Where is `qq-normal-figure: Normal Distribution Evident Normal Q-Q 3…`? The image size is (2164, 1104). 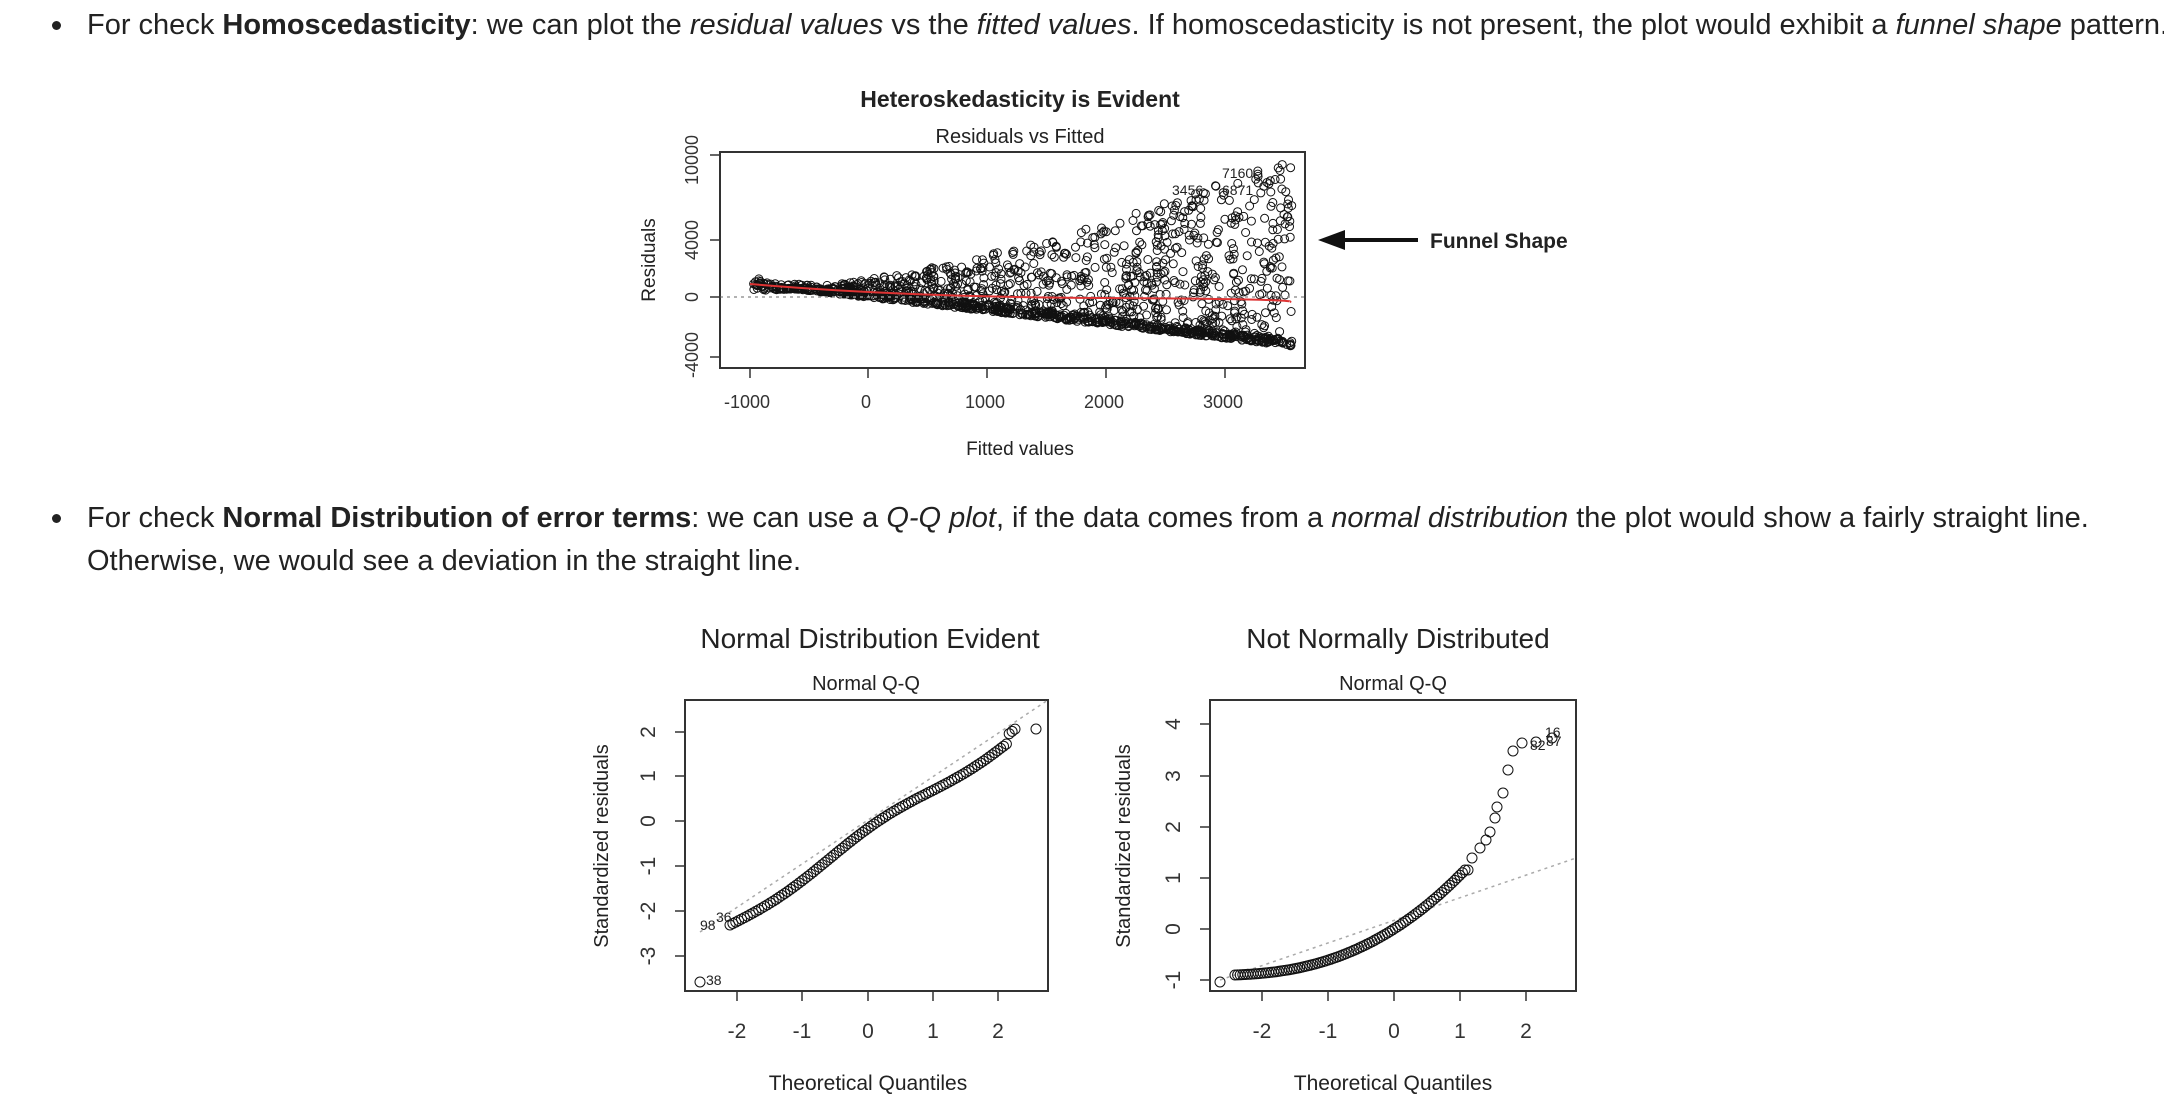
qq-normal-figure: Normal Distribution Evident Normal Q-Q 3… is located at coordinates (820, 859).